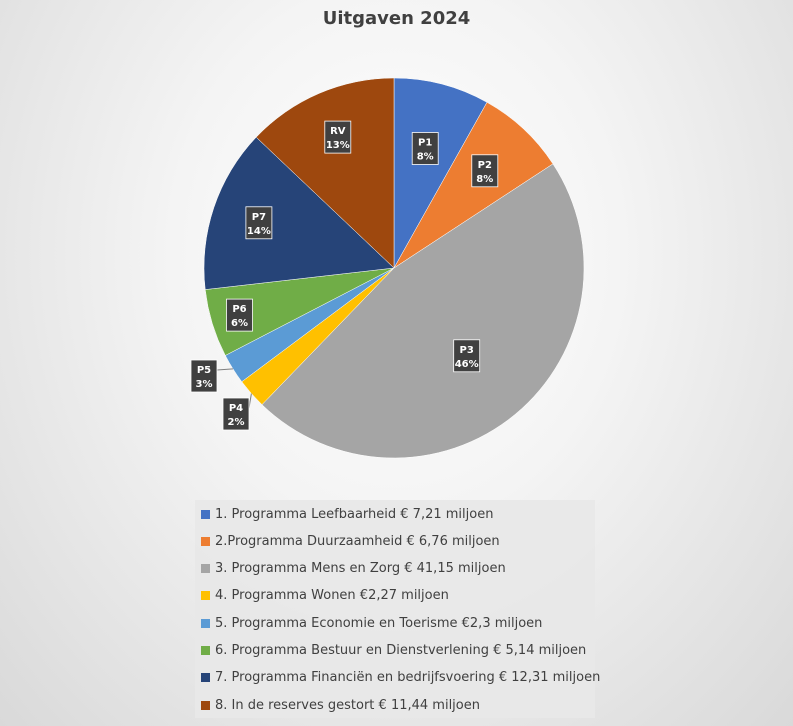 The image size is (793, 726). Describe the element at coordinates (204, 370) in the screenshot. I see `data-label-category: P5` at that location.